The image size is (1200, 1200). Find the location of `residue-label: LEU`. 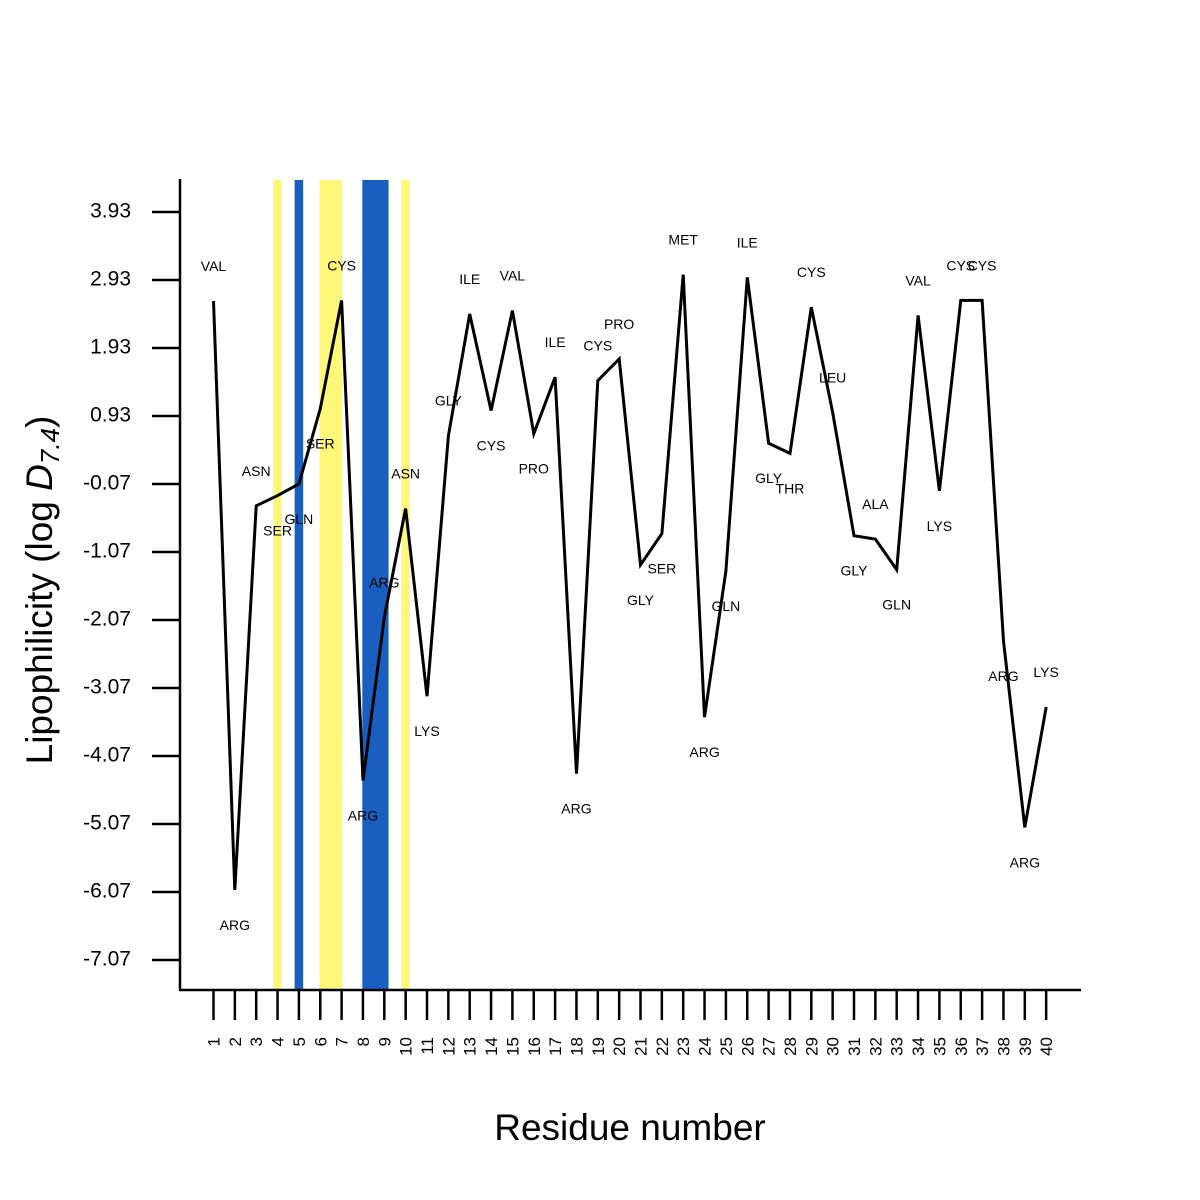

residue-label: LEU is located at coordinates (832, 378).